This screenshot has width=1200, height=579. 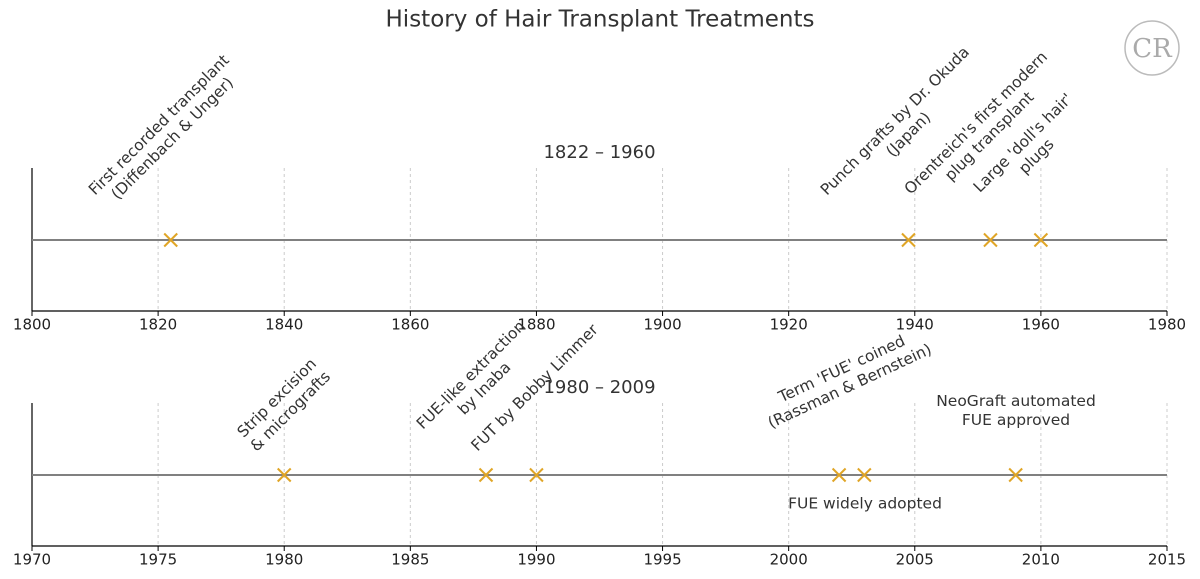 What do you see at coordinates (536, 325) in the screenshot?
I see `x-tick-label: 1880` at bounding box center [536, 325].